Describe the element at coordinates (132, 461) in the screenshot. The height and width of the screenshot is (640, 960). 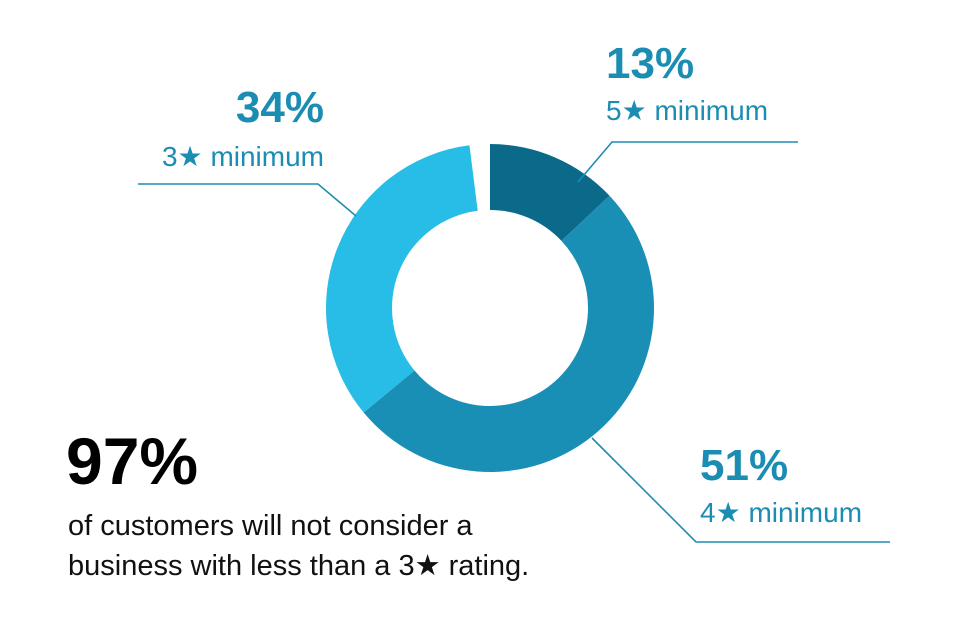
I see `headline-stat: 97%` at that location.